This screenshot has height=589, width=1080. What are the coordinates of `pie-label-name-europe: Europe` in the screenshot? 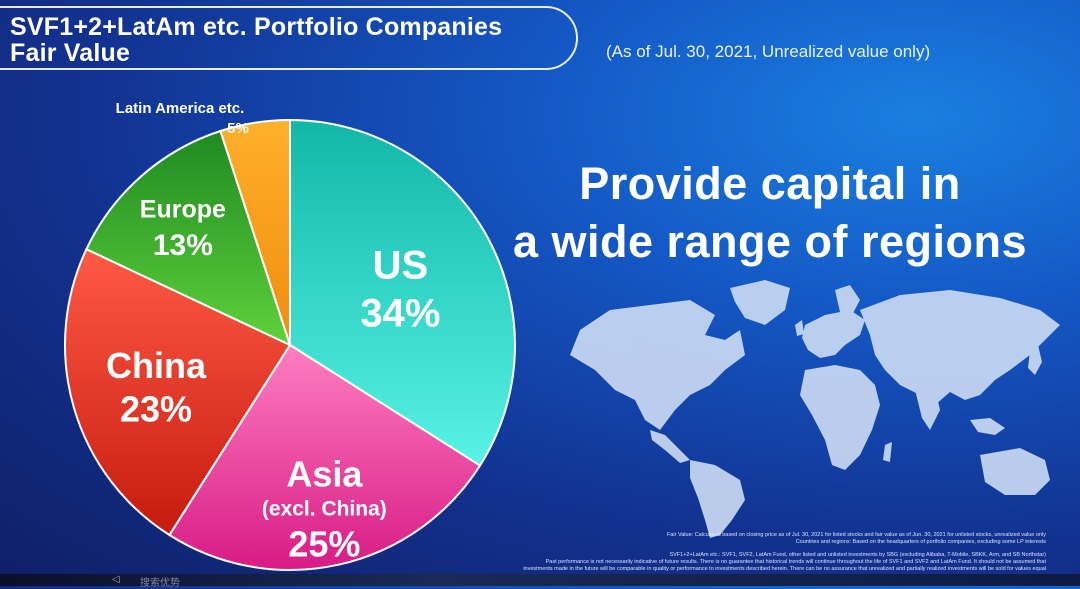 It's located at (183, 209).